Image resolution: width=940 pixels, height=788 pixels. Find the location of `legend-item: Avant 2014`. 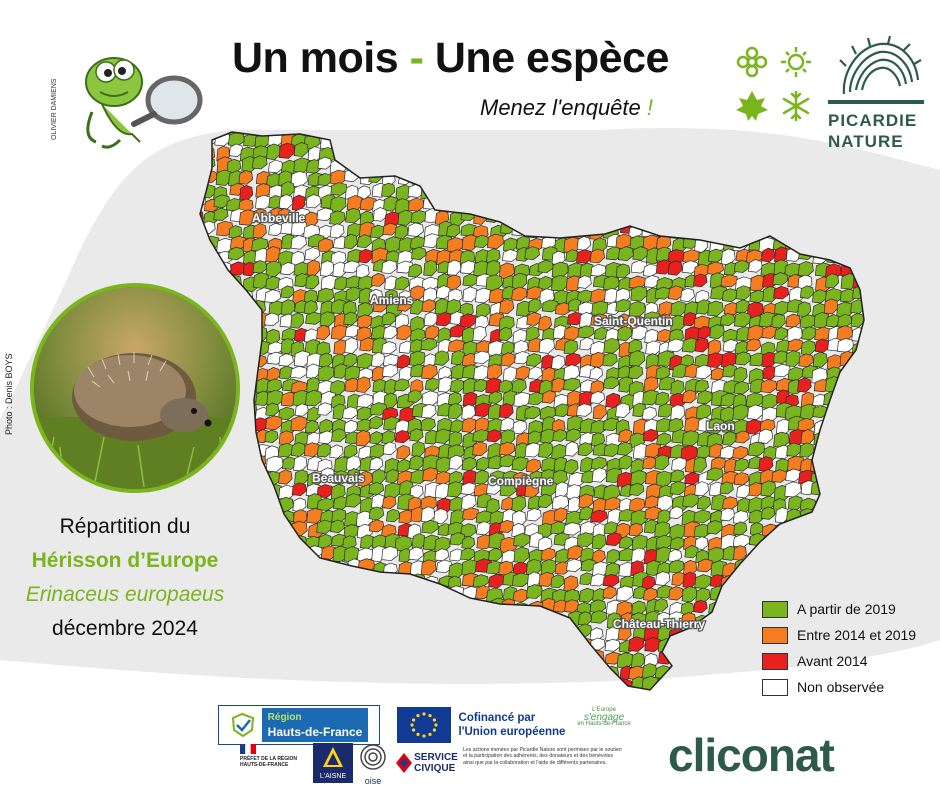

legend-item: Avant 2014 is located at coordinates (839, 661).